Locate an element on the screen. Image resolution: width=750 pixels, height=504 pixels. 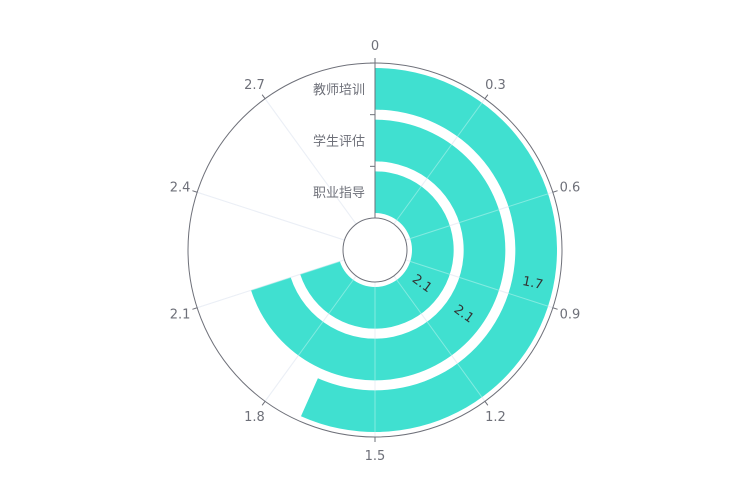
angle-tick-label: 1.5 is located at coordinates (375, 456).